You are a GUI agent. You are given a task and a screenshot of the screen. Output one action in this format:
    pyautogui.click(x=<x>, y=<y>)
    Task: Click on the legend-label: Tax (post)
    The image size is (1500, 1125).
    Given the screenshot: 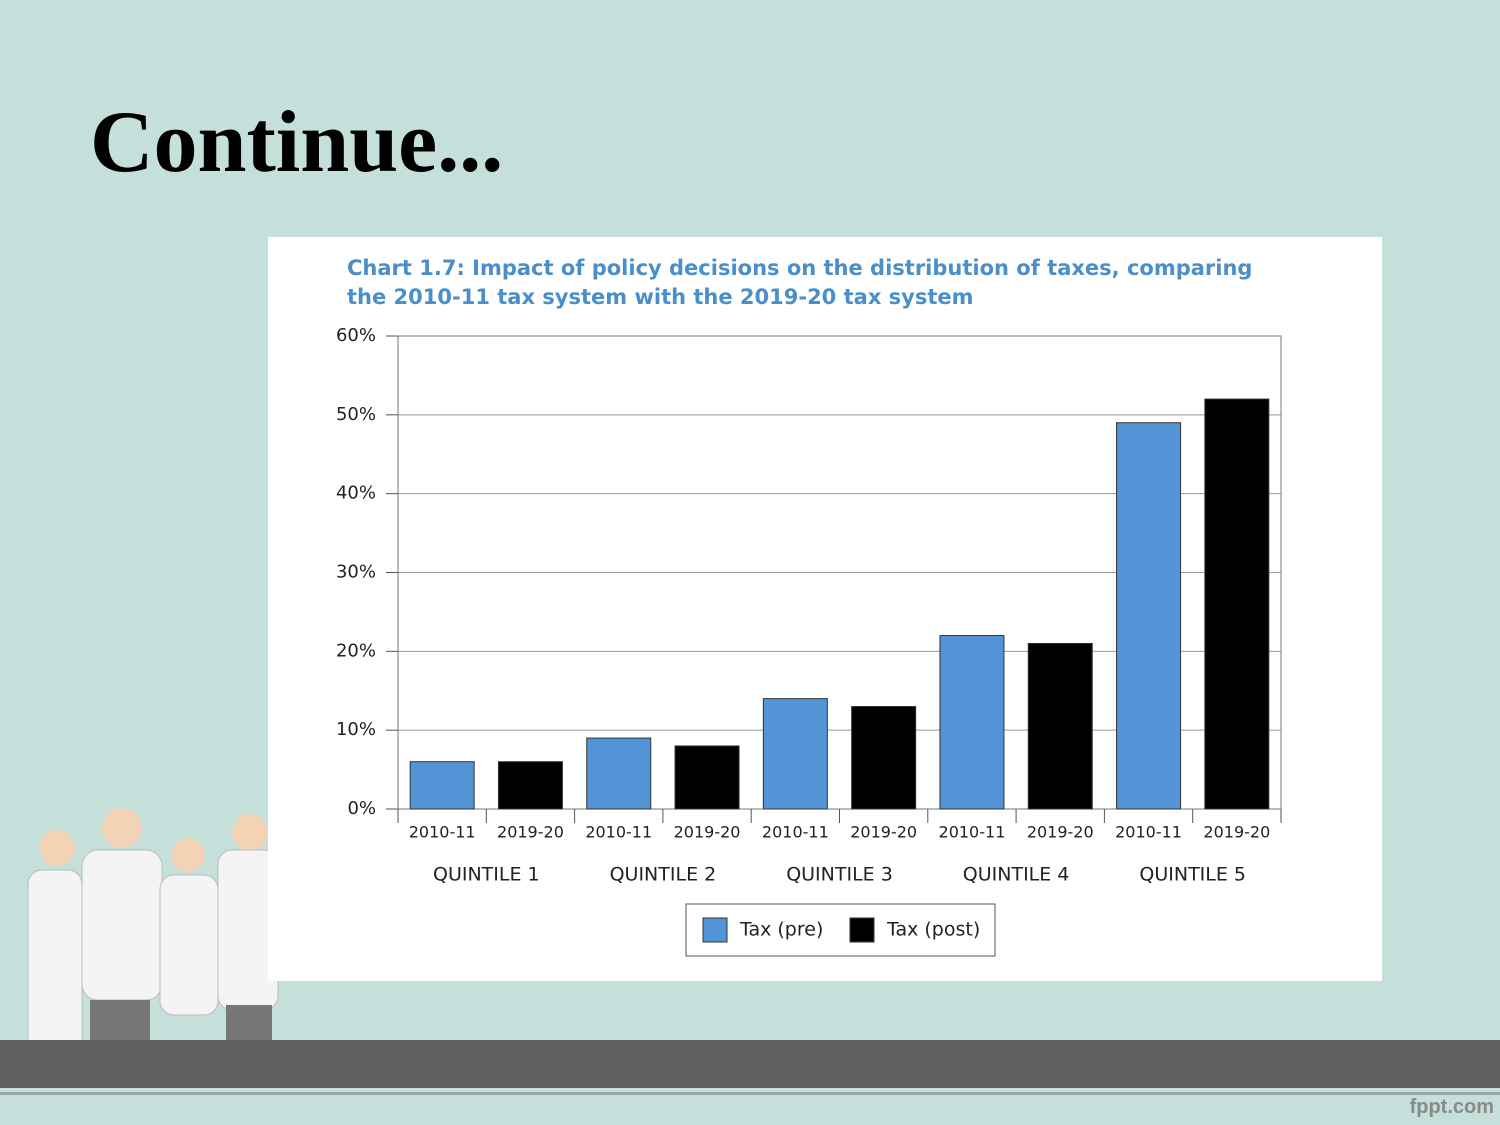 What is the action you would take?
    pyautogui.click(x=933, y=930)
    